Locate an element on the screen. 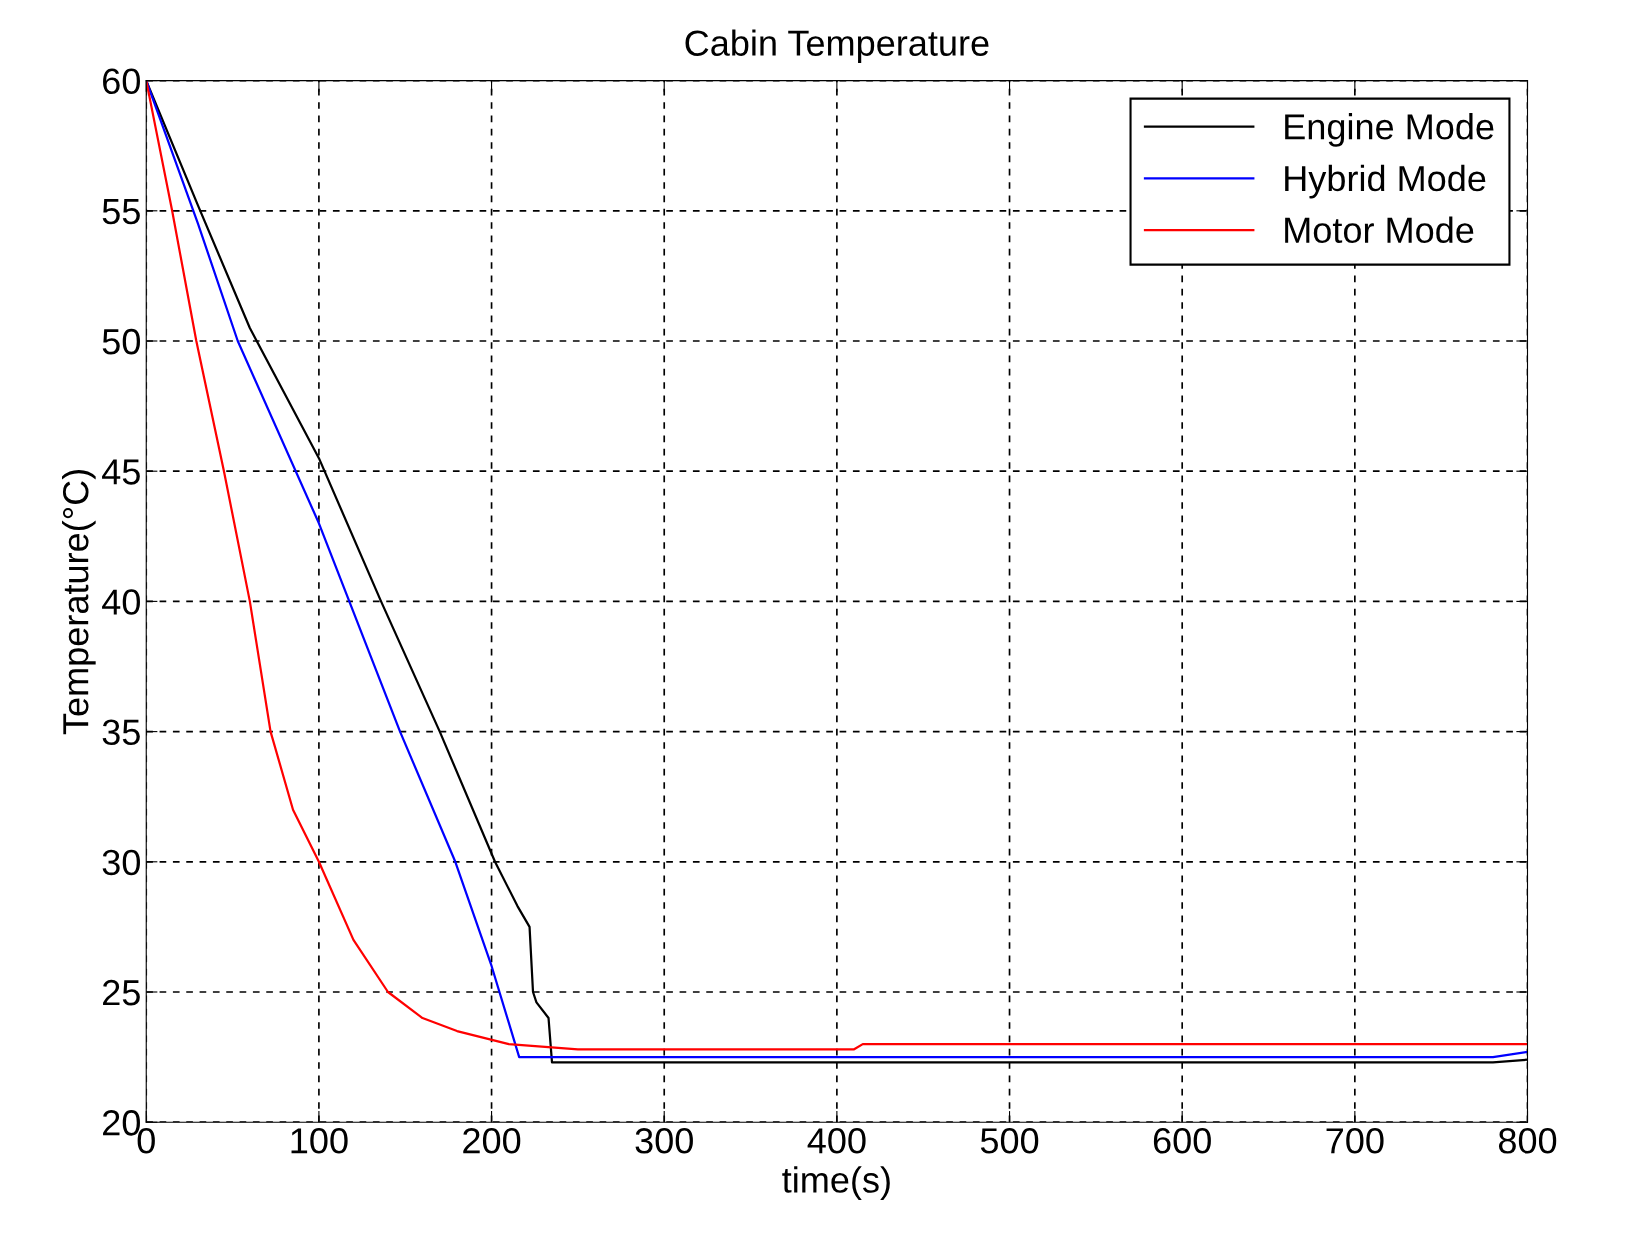 Image resolution: width=1625 pixels, height=1240 pixels. legend-label: Motor Mode is located at coordinates (1379, 230).